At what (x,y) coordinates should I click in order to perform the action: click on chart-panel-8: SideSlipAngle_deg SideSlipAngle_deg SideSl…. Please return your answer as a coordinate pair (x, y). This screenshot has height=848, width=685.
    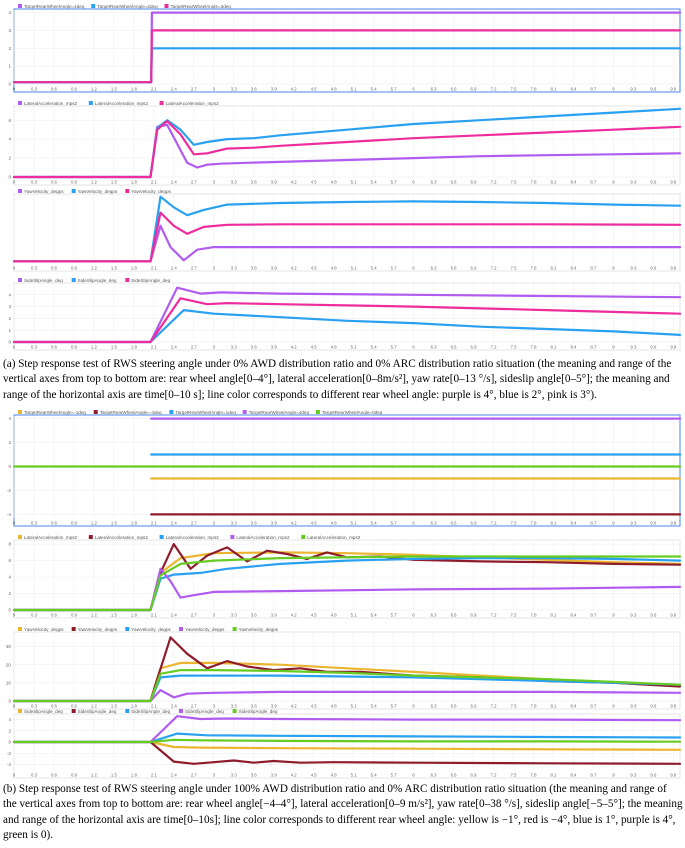
    Looking at the image, I should click on (344, 744).